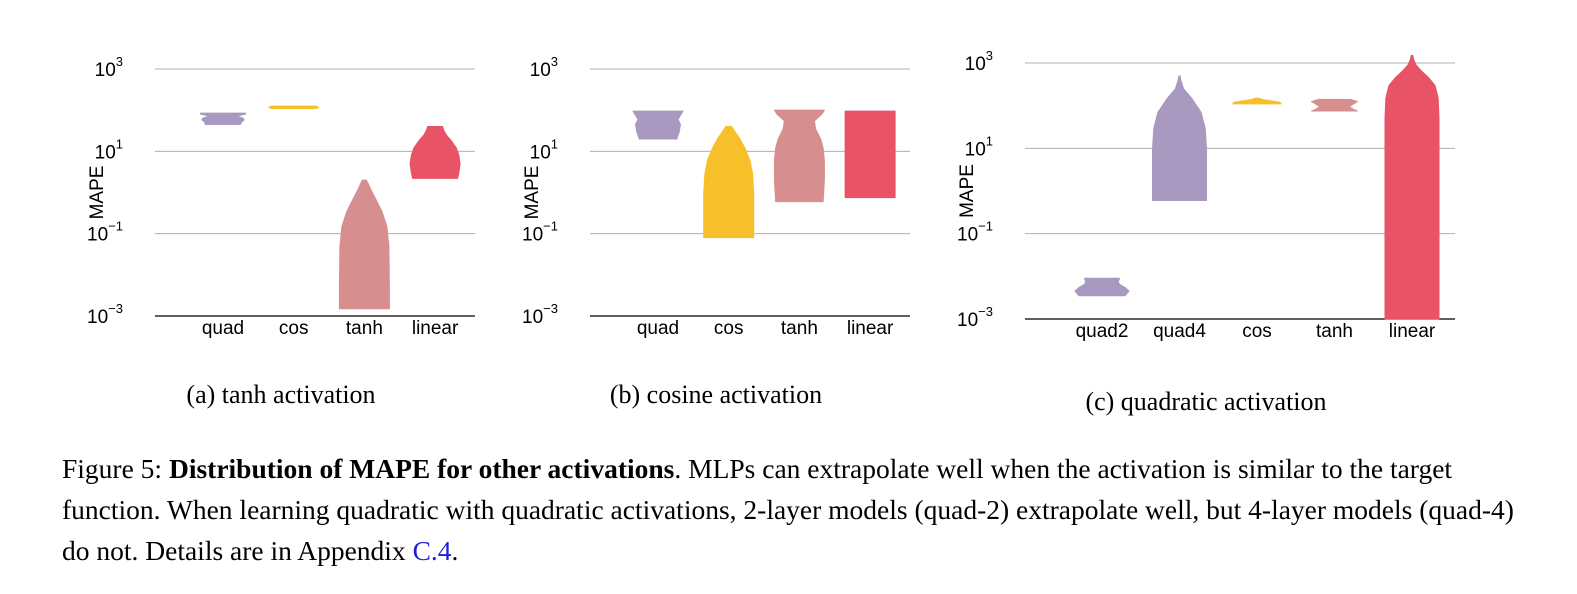 The width and height of the screenshot is (1577, 594). What do you see at coordinates (455, 550) in the screenshot?
I see `caption-end: .` at bounding box center [455, 550].